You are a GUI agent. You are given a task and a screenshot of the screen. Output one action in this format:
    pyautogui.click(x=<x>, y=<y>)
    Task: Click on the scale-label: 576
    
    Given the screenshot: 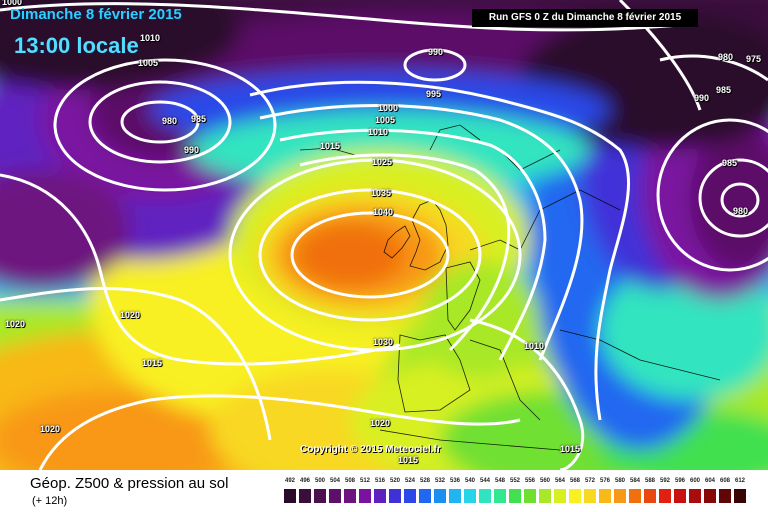 What is the action you would take?
    pyautogui.click(x=604, y=481)
    